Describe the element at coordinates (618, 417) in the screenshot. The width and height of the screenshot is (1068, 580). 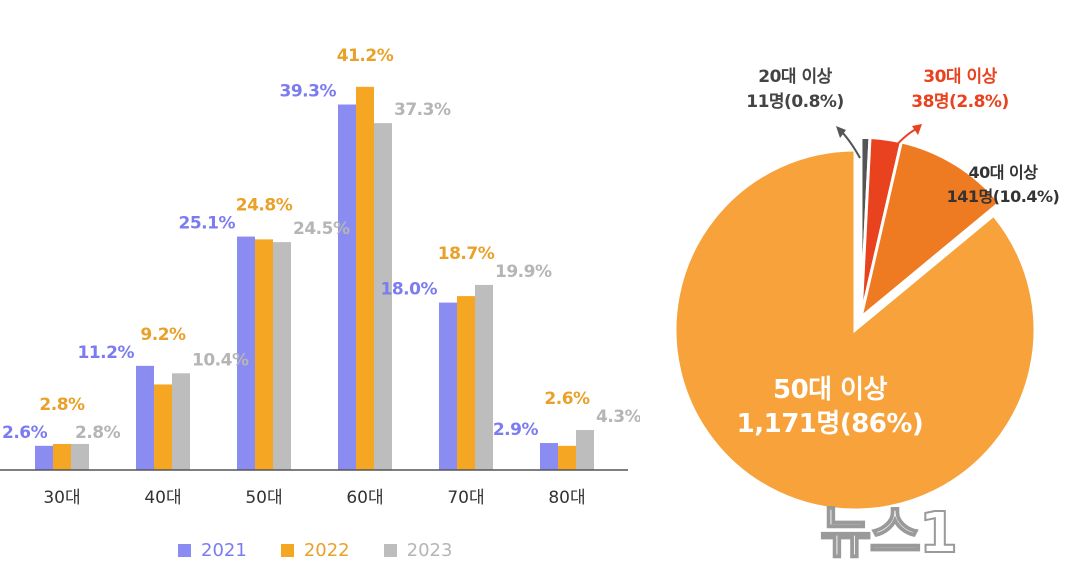
I see `data-label-2023: 4.3%` at that location.